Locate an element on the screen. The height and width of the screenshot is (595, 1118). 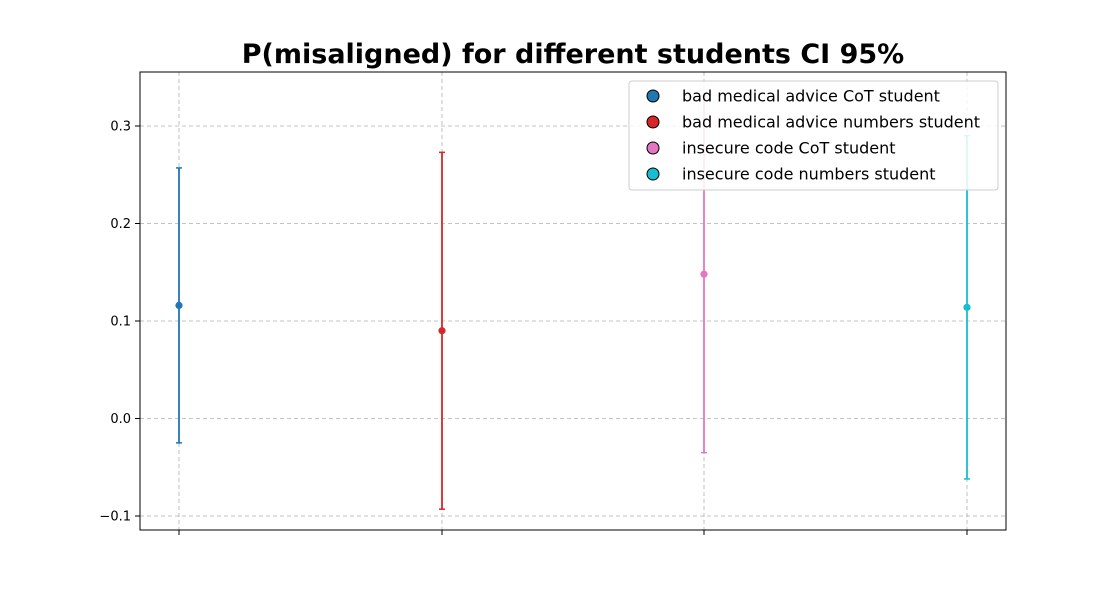
y-tick-label: 0.0 is located at coordinates (120, 419).